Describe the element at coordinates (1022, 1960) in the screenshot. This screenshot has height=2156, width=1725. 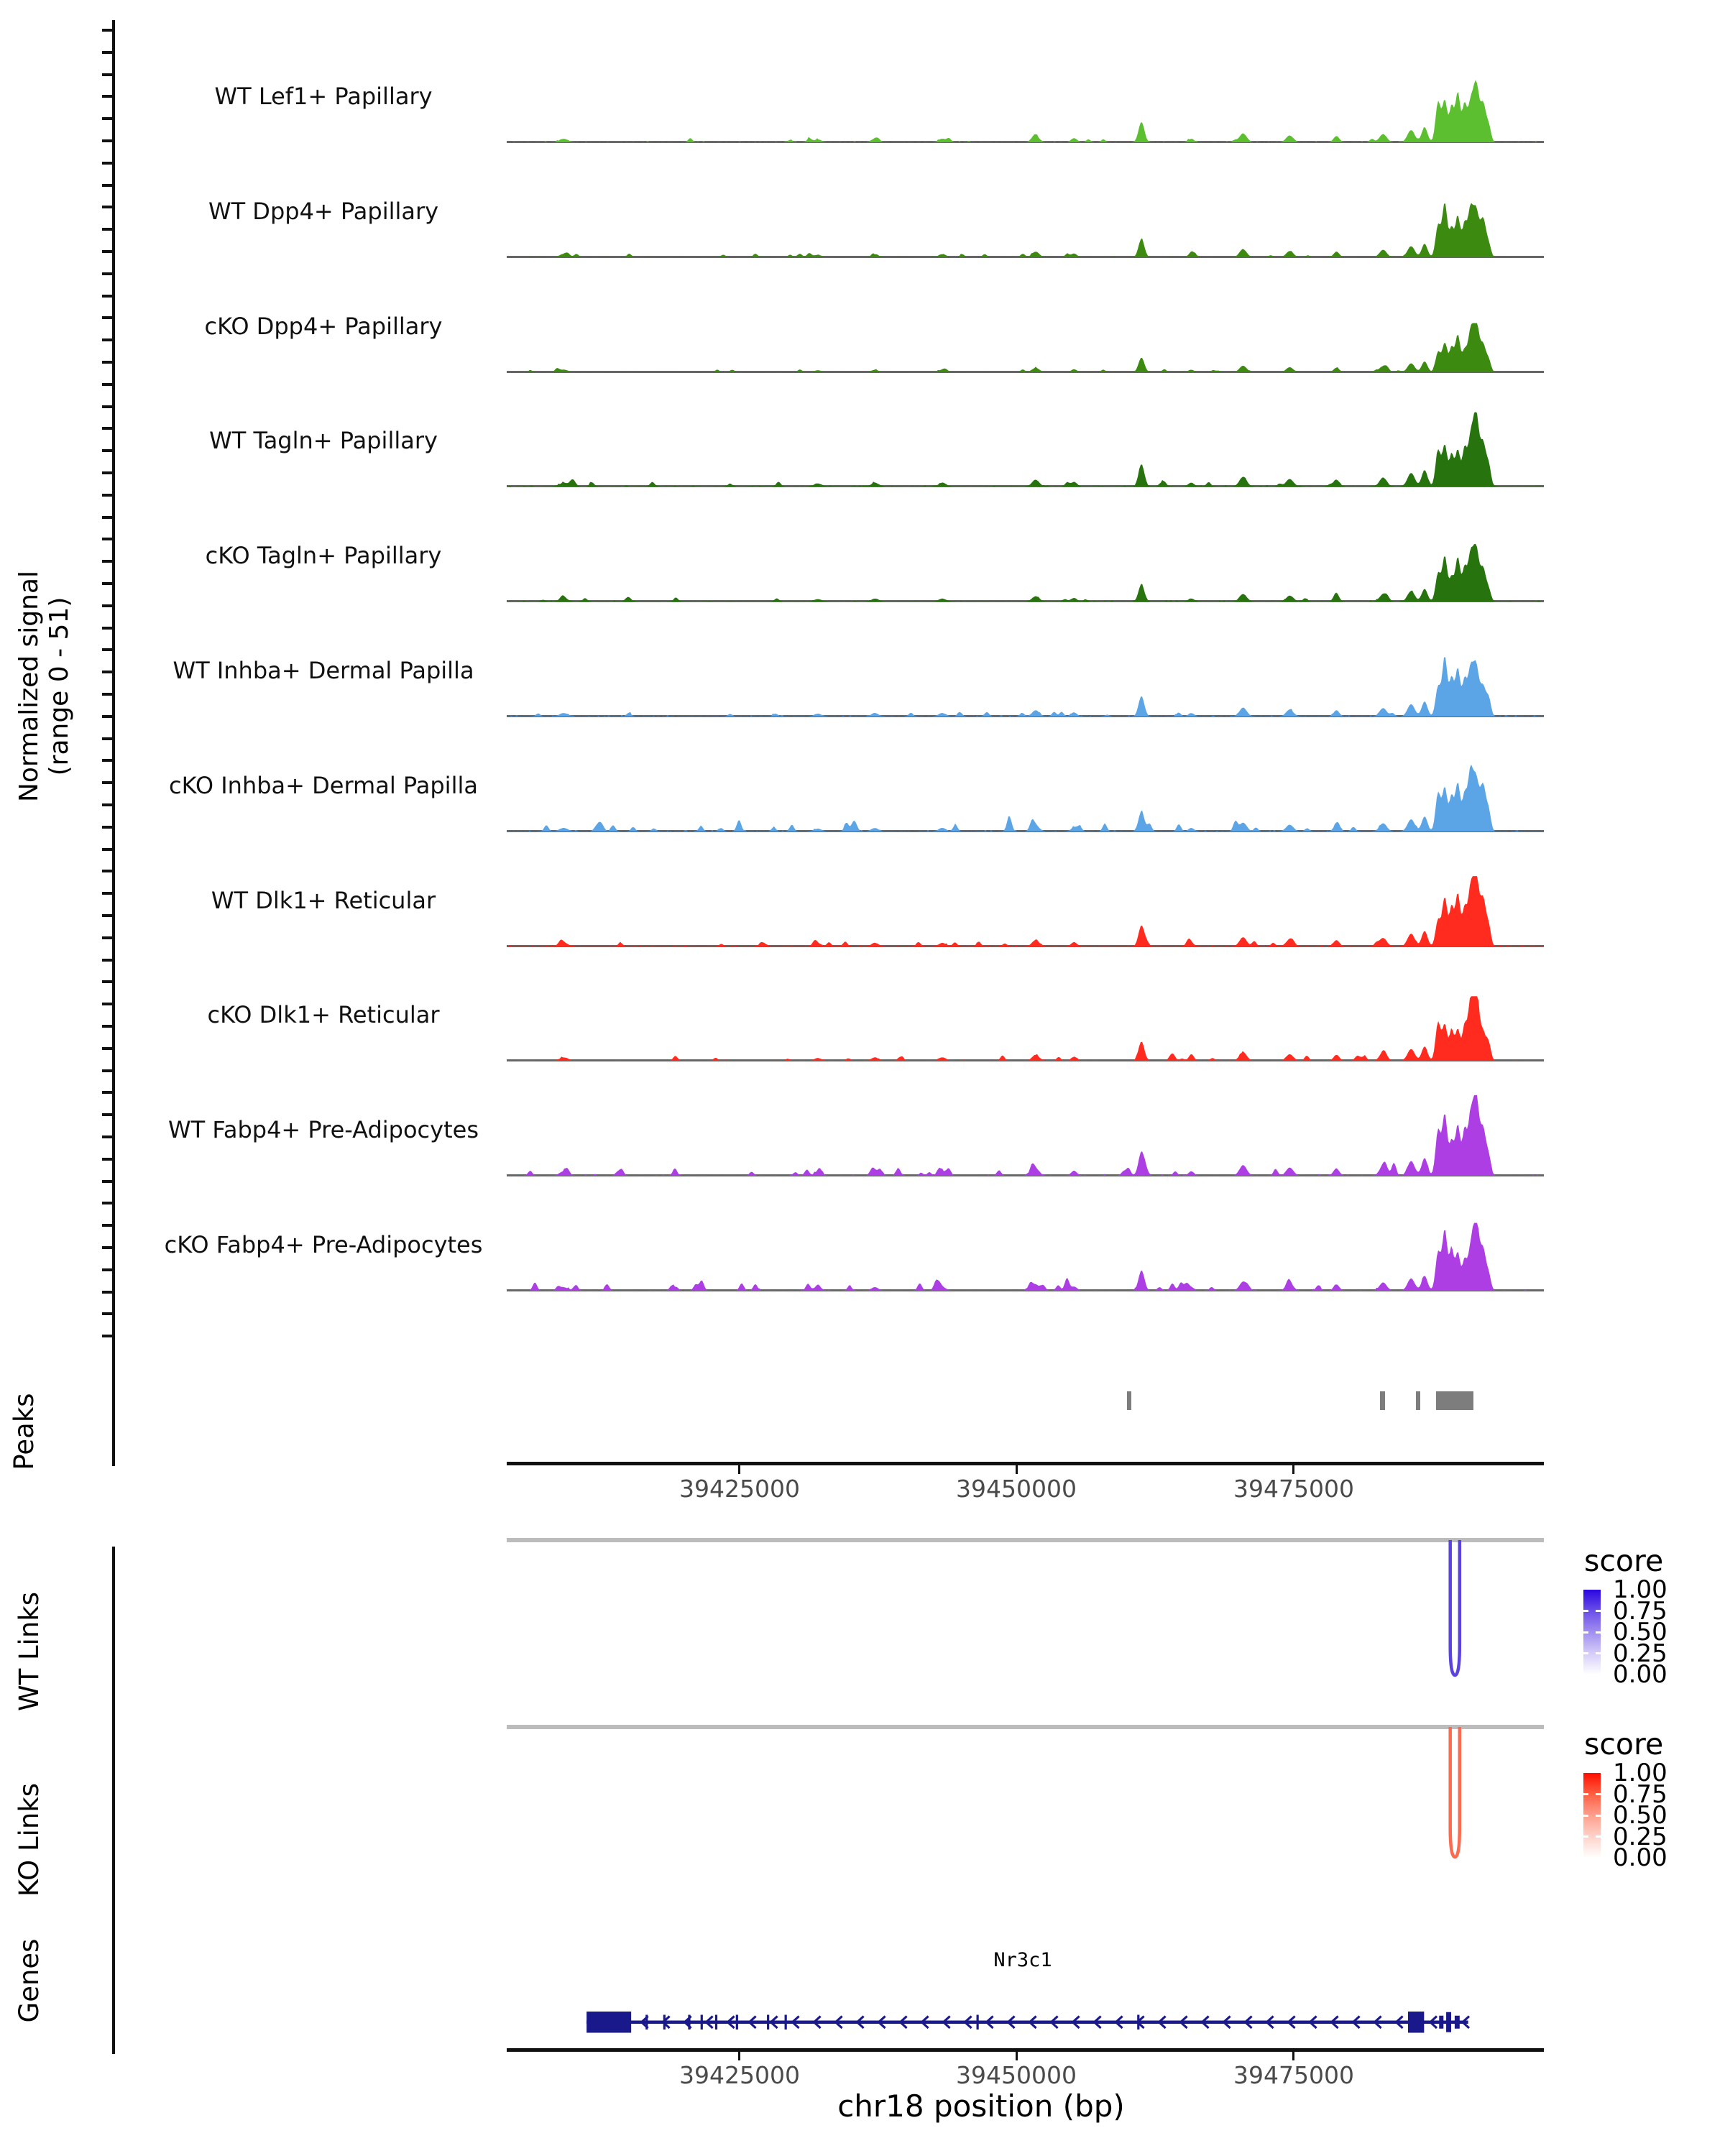
I see `gene-name-label: Nr3c1` at that location.